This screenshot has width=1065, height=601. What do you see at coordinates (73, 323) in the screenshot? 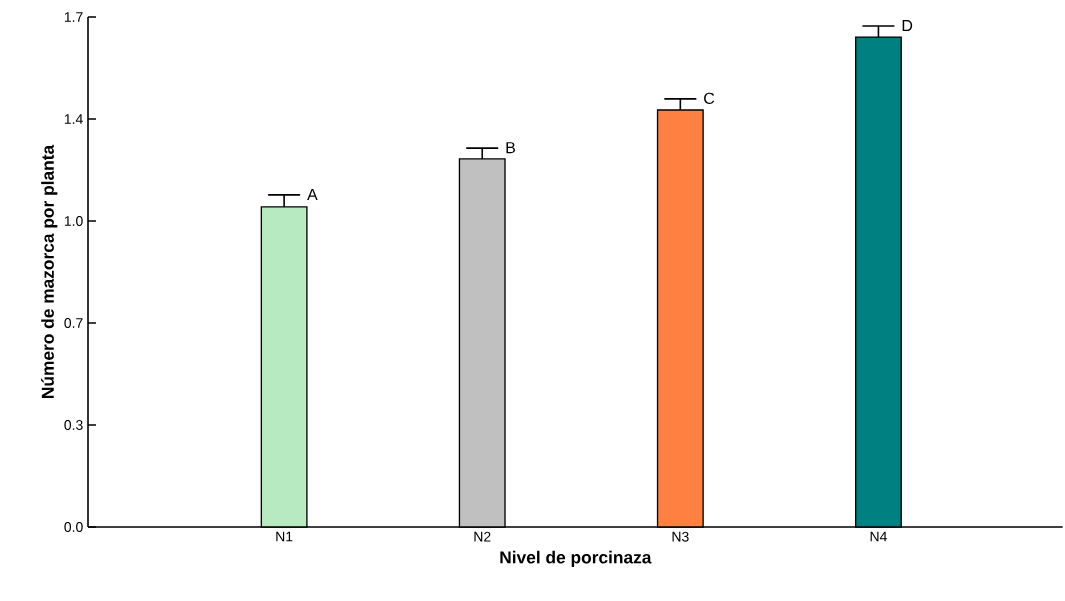
I see `y-tick-label: 0.7` at bounding box center [73, 323].